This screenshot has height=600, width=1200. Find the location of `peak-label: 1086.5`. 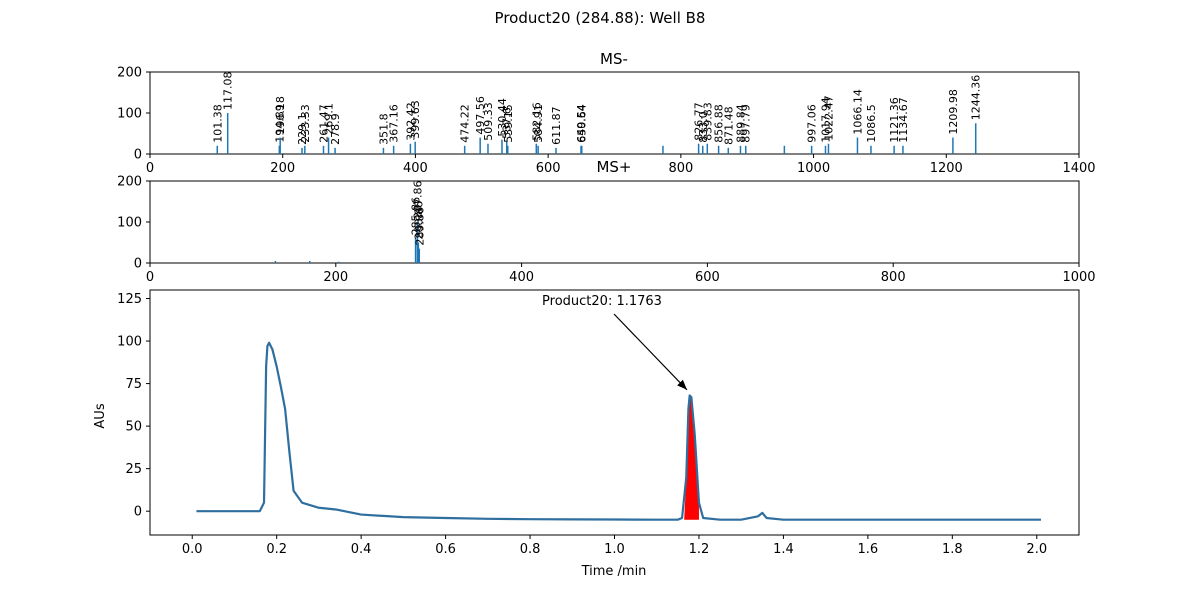

peak-label: 1086.5 is located at coordinates (871, 123).